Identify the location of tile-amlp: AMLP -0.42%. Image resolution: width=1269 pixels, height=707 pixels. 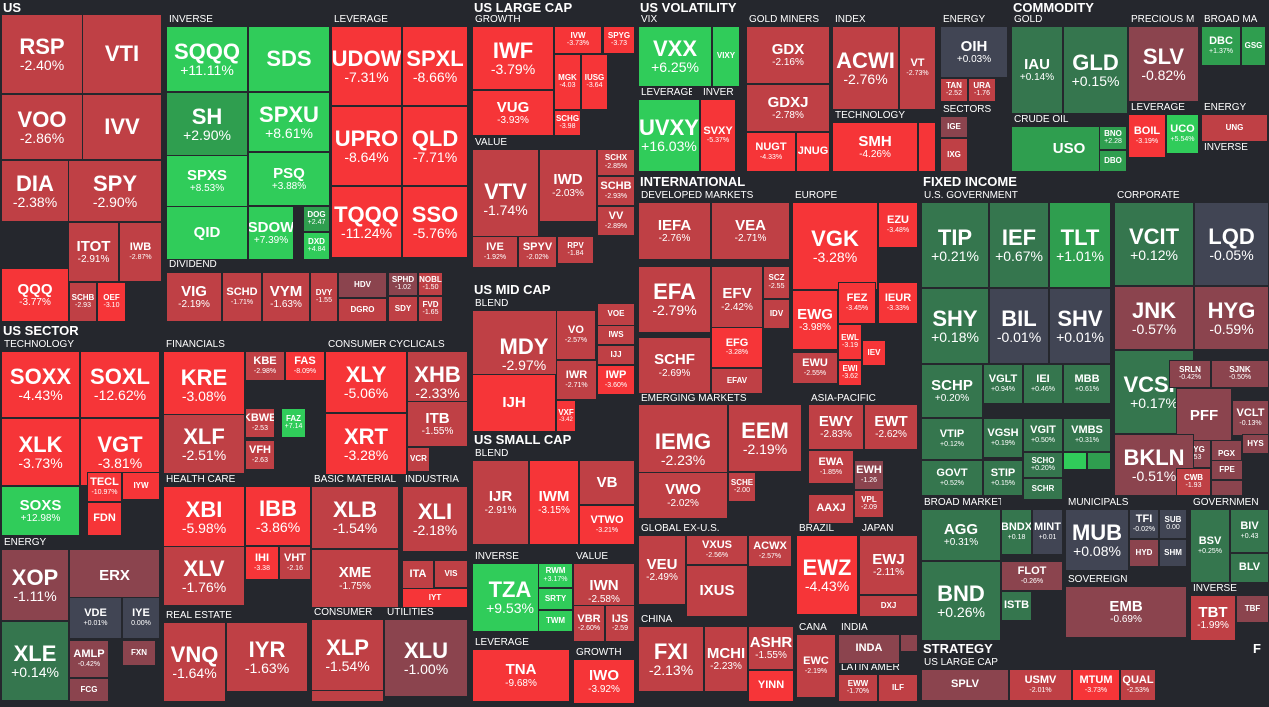
(89, 659).